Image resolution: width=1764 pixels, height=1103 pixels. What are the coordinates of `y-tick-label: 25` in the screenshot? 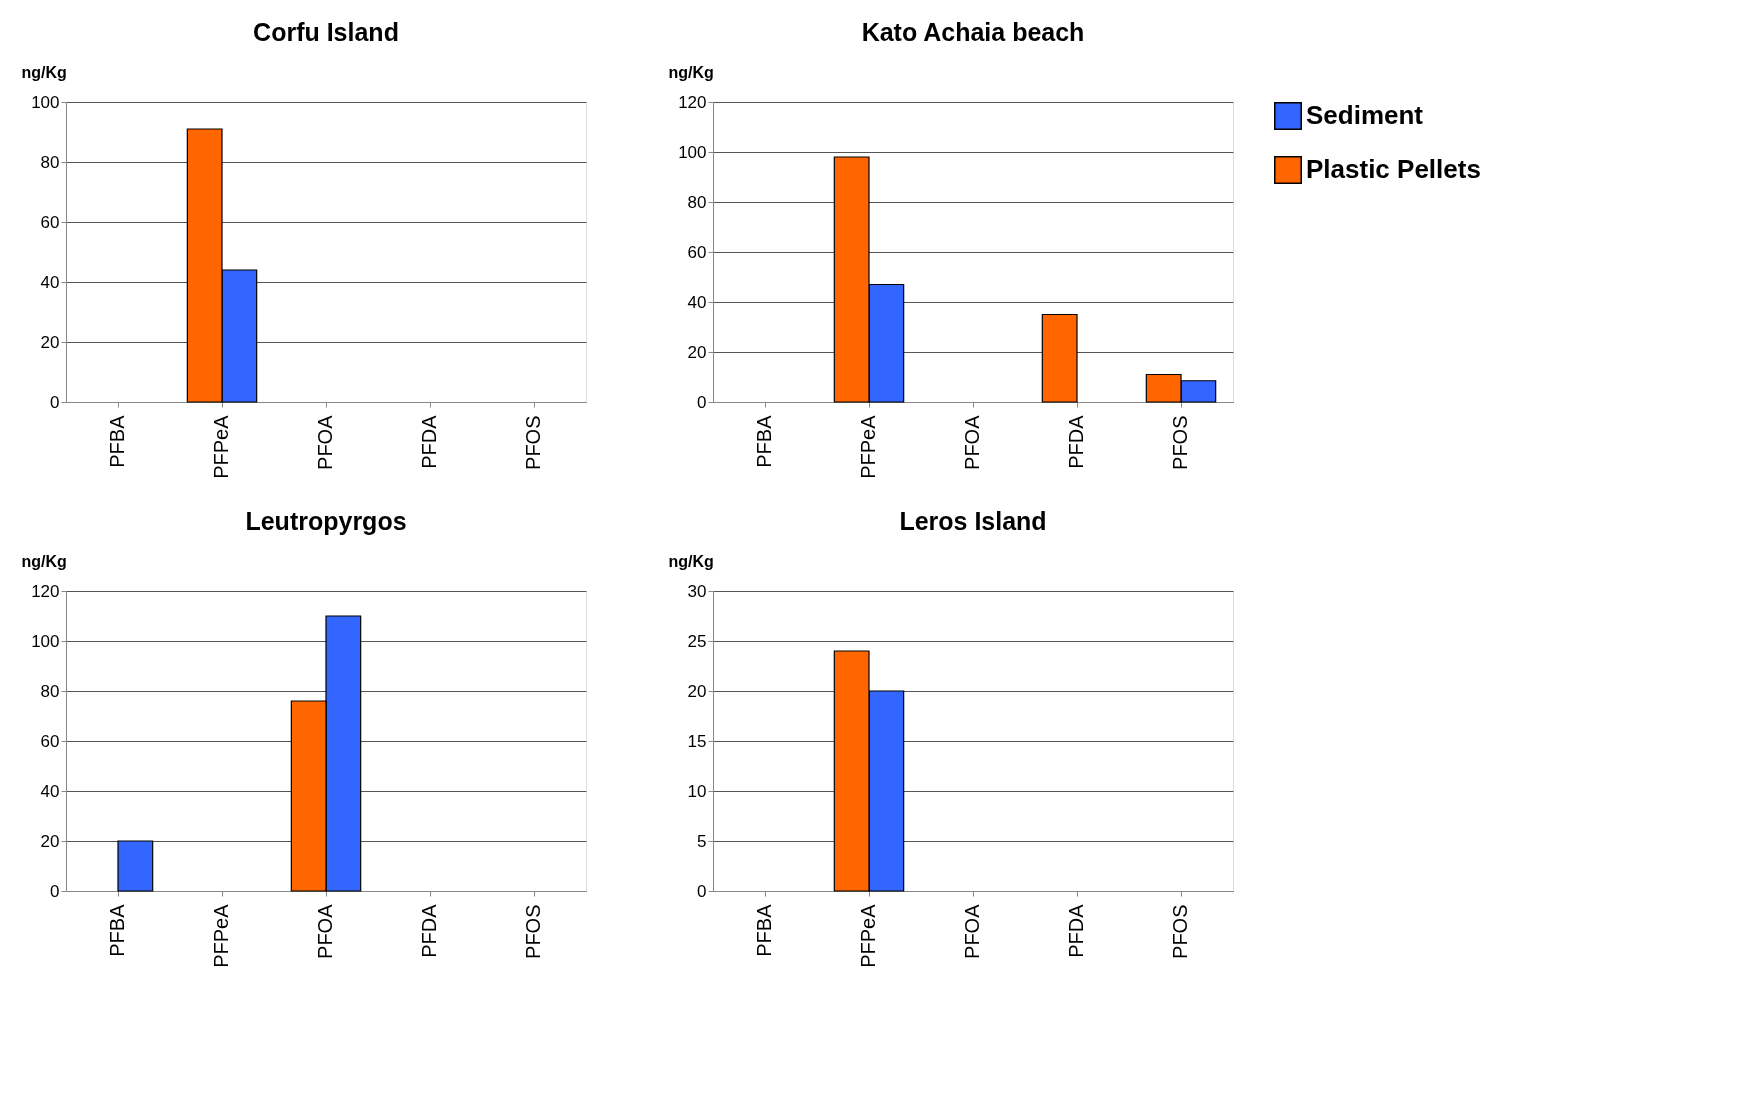 It's located at (697, 641).